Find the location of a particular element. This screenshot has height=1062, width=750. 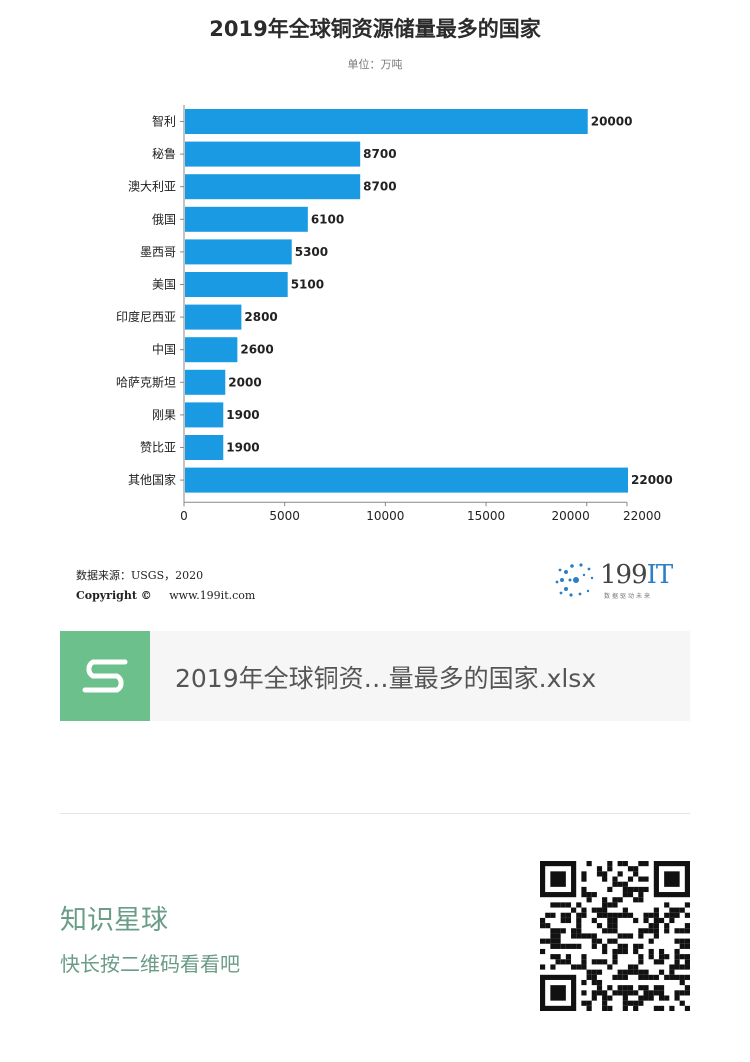

category-label: 印度尼西亚 is located at coordinates (146, 316).